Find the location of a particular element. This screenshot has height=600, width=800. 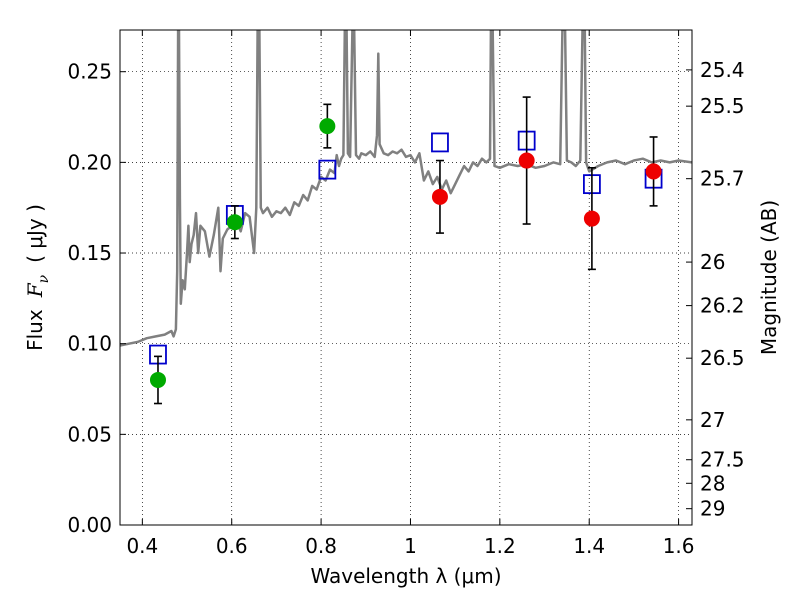

x-tick-label: 1 is located at coordinates (410, 546).